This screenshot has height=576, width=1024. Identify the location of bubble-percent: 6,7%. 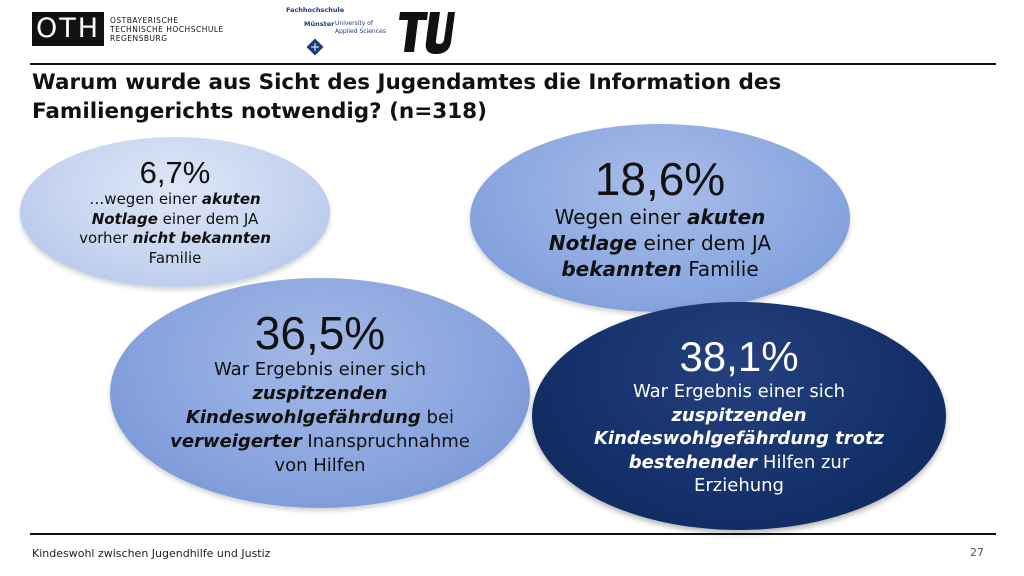
(175, 172).